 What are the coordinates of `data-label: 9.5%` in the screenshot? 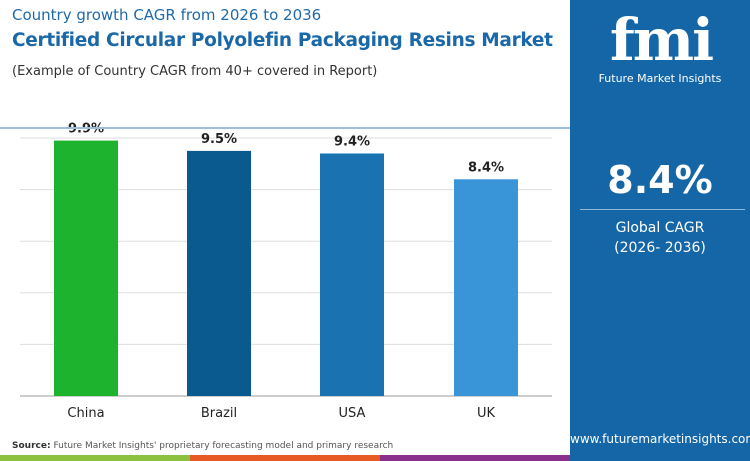 It's located at (219, 139).